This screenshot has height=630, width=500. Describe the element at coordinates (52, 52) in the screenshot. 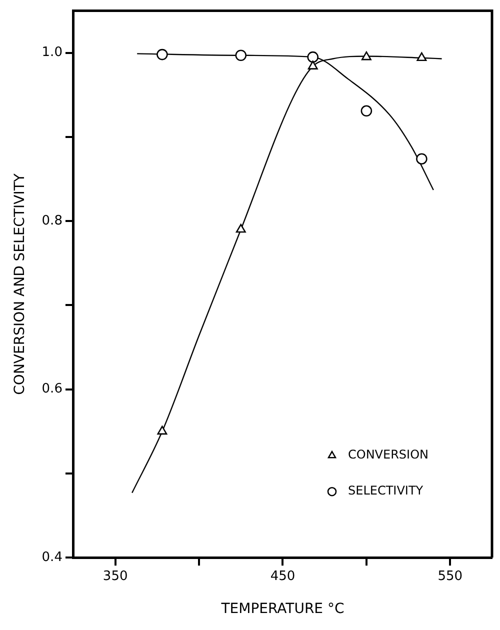

I see `y-tick-label: 1.0` at that location.